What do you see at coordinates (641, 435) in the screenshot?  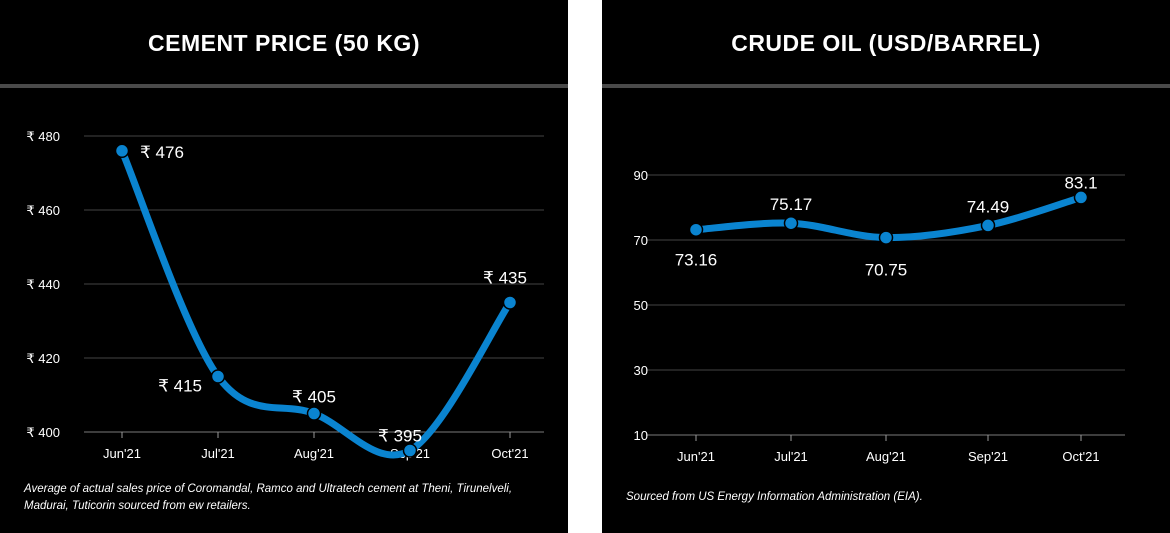 I see `y-tick-label: 10` at bounding box center [641, 435].